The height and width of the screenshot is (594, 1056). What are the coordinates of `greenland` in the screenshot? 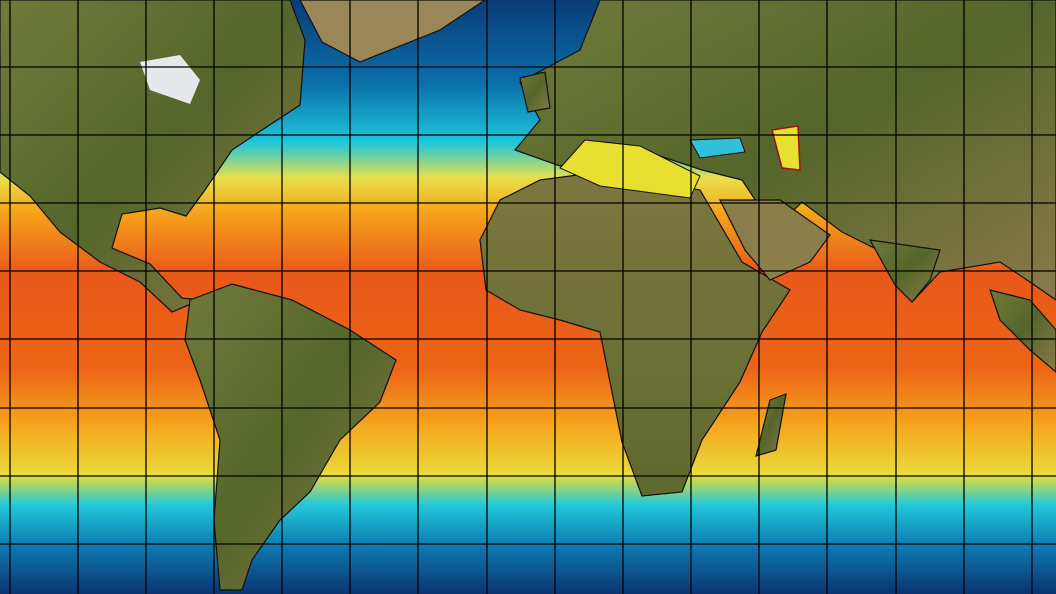 It's located at (393, 31).